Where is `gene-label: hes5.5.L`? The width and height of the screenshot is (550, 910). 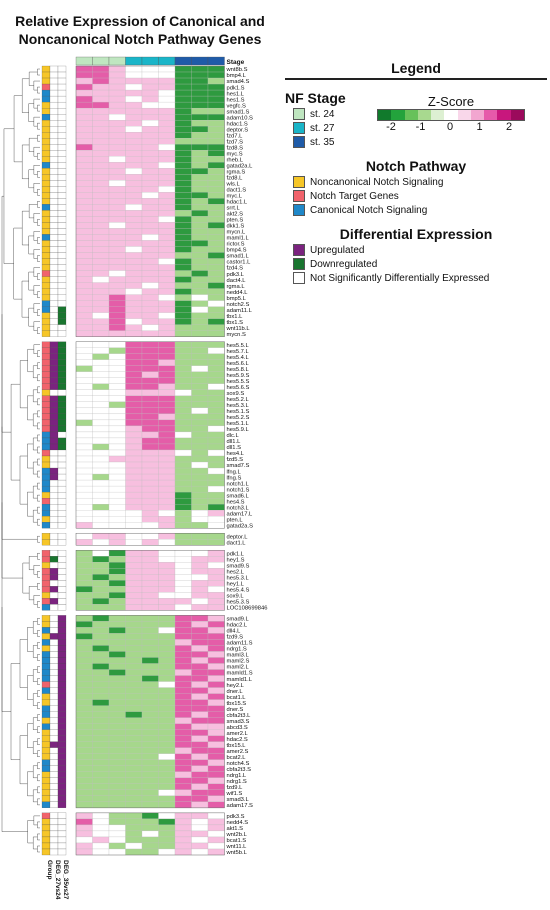 gene-label: hes5.5.L is located at coordinates (238, 346).